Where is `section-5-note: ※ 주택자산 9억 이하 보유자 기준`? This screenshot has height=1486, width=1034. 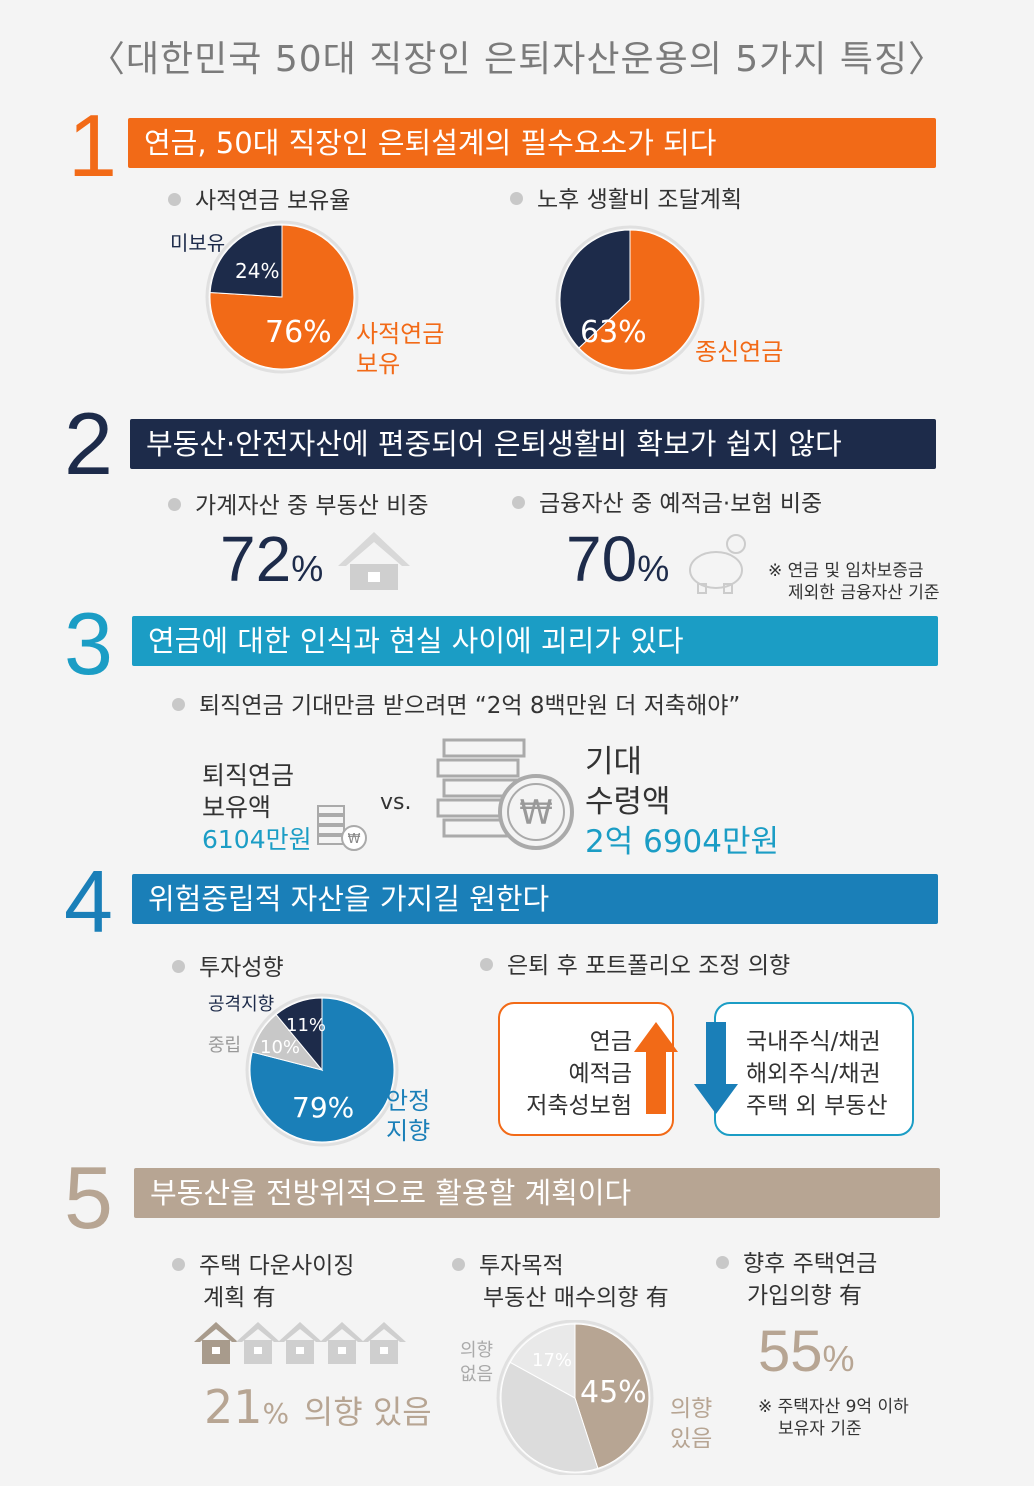
section-5-note: ※ 주택자산 9억 이하 보유자 기준 is located at coordinates (833, 1418).